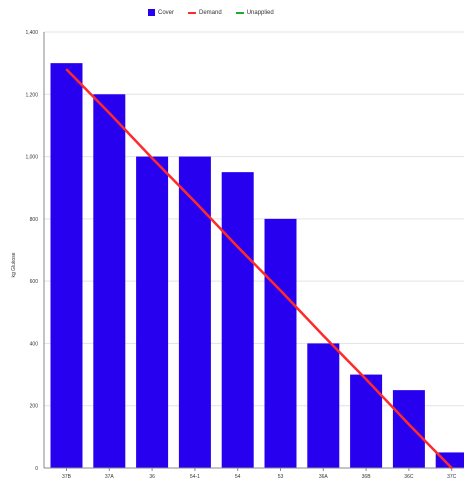 The image size is (464, 484). I want to click on legend-label-unapplied: Unapplied, so click(260, 12).